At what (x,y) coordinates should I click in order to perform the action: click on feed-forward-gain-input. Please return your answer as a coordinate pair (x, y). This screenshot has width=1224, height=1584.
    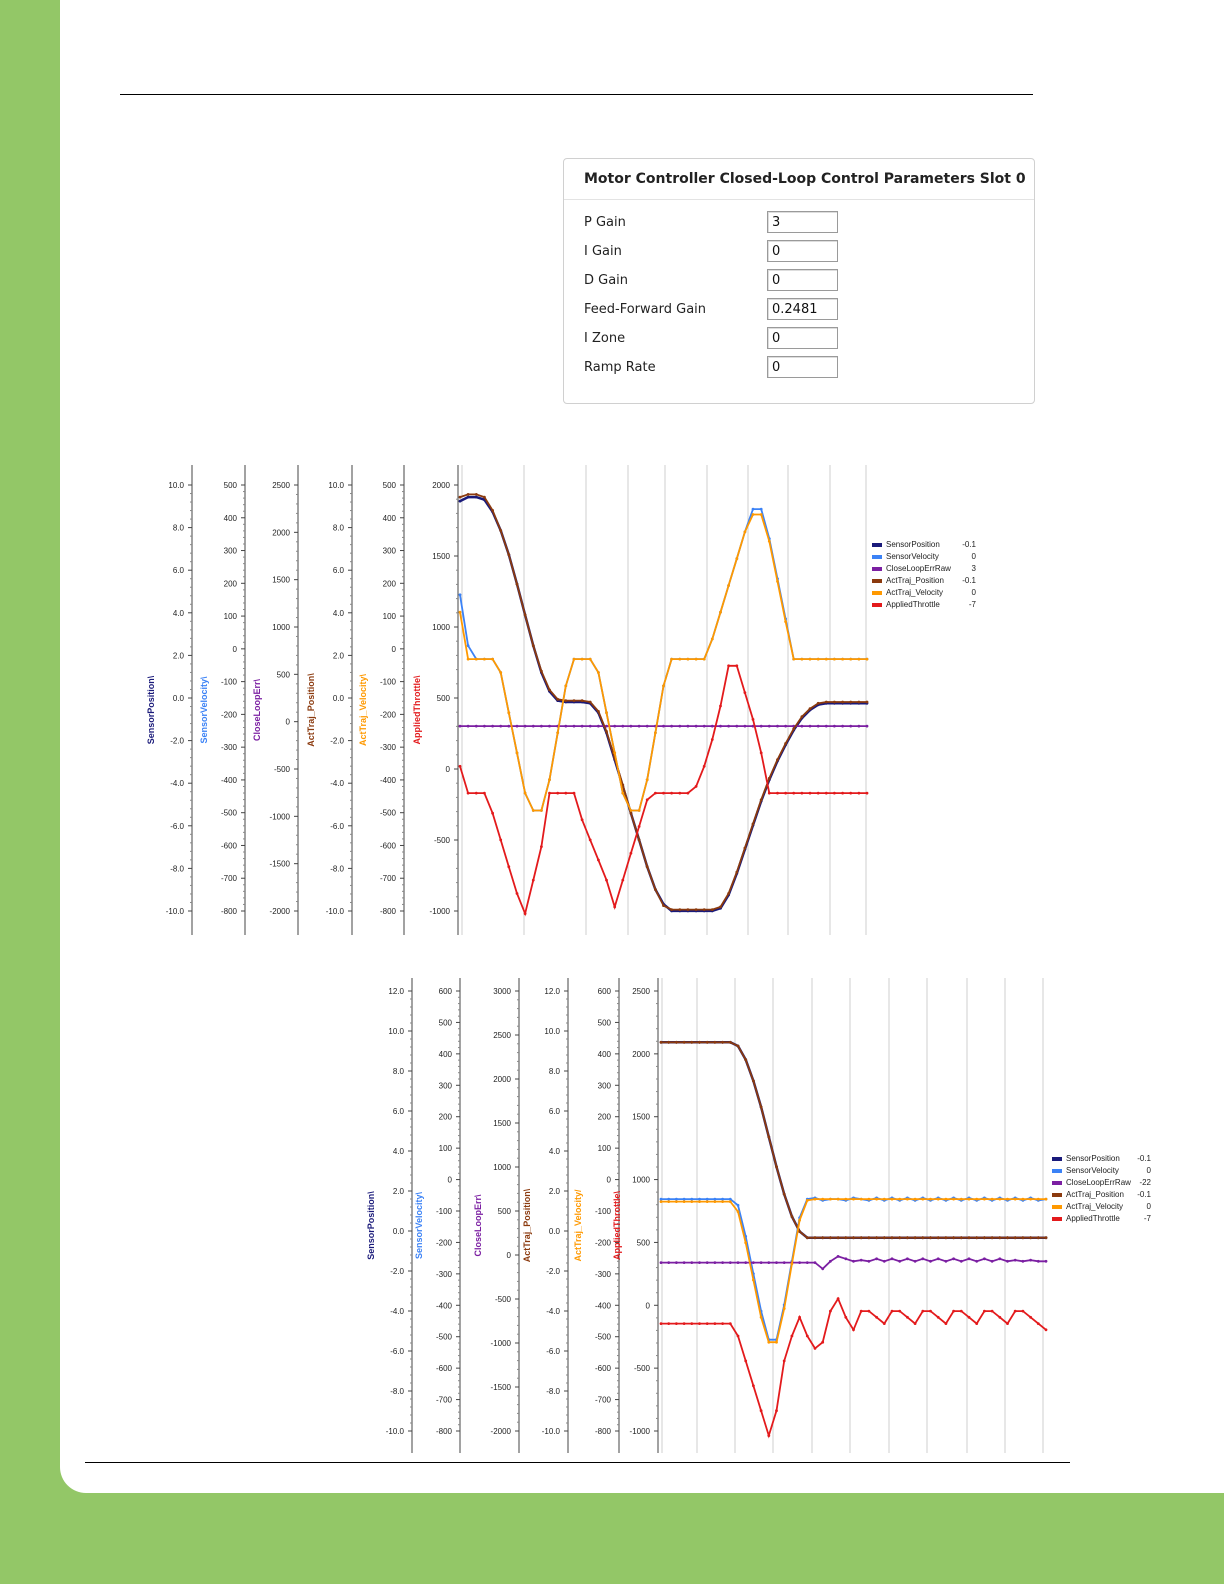
    Looking at the image, I should click on (802, 309).